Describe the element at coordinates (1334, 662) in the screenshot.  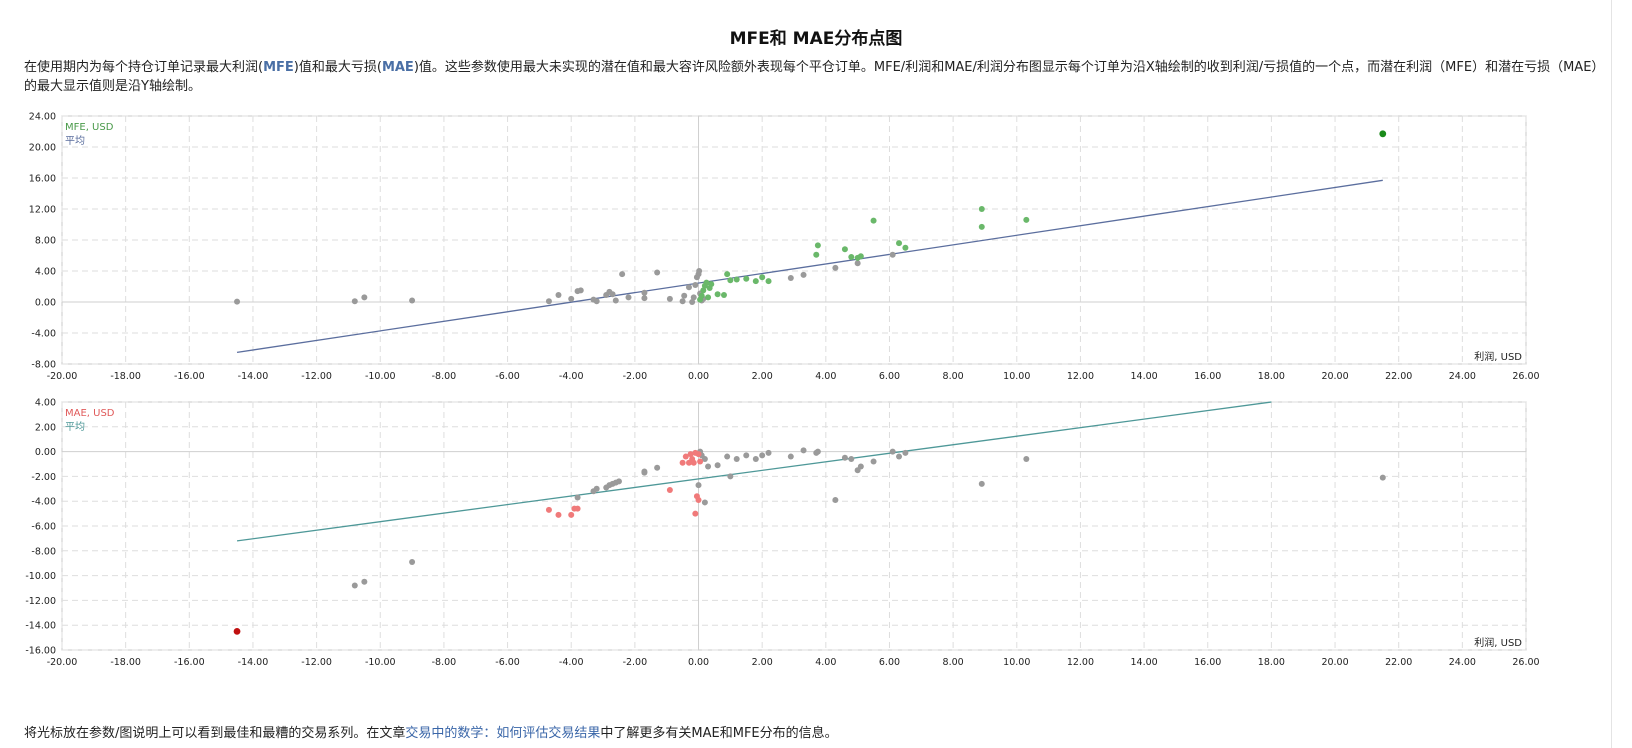
I see `mae-x-tick-label: 20.00` at that location.